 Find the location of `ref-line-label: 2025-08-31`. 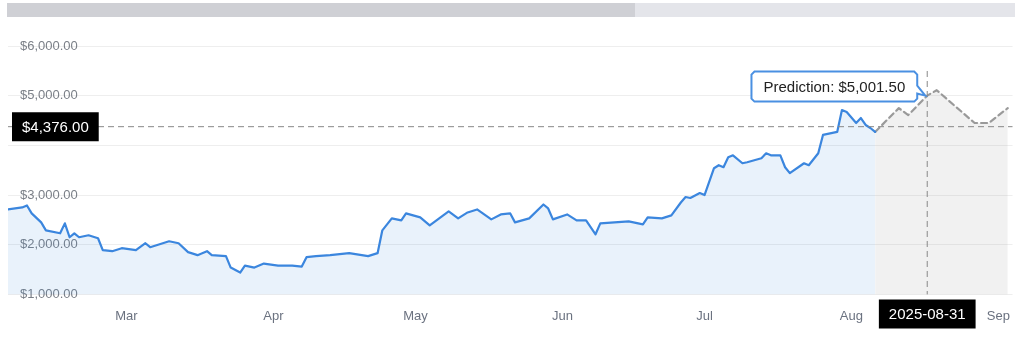

ref-line-label: 2025-08-31 is located at coordinates (927, 314).